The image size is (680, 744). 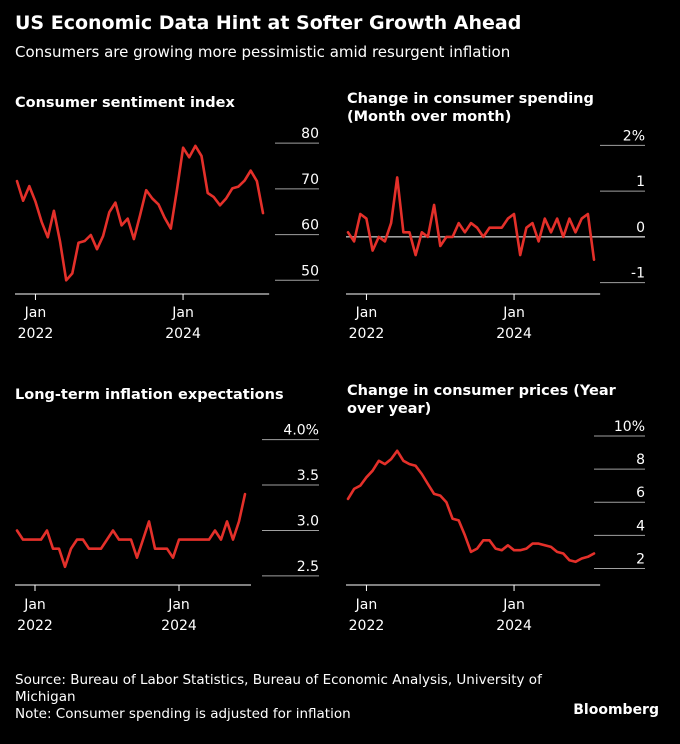 What do you see at coordinates (640, 493) in the screenshot?
I see `panel-4-y-tick-label: 6` at bounding box center [640, 493].